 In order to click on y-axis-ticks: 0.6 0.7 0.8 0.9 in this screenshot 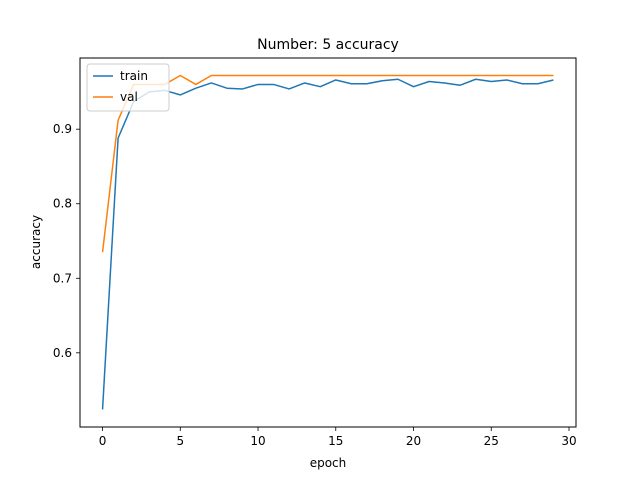, I will do `click(66, 241)`.